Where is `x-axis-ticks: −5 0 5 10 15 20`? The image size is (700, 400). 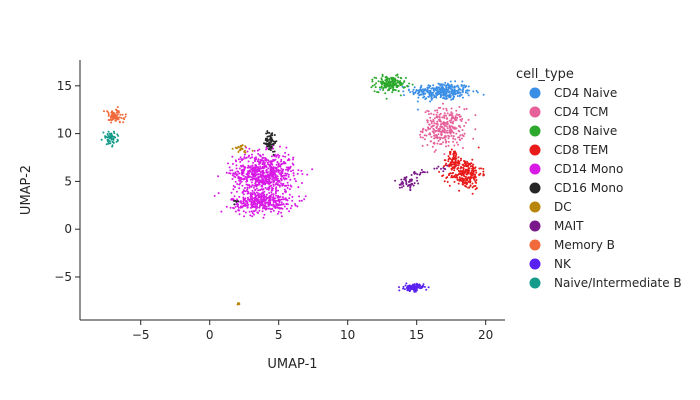 x-axis-ticks: −5 0 5 10 15 20 is located at coordinates (312, 331).